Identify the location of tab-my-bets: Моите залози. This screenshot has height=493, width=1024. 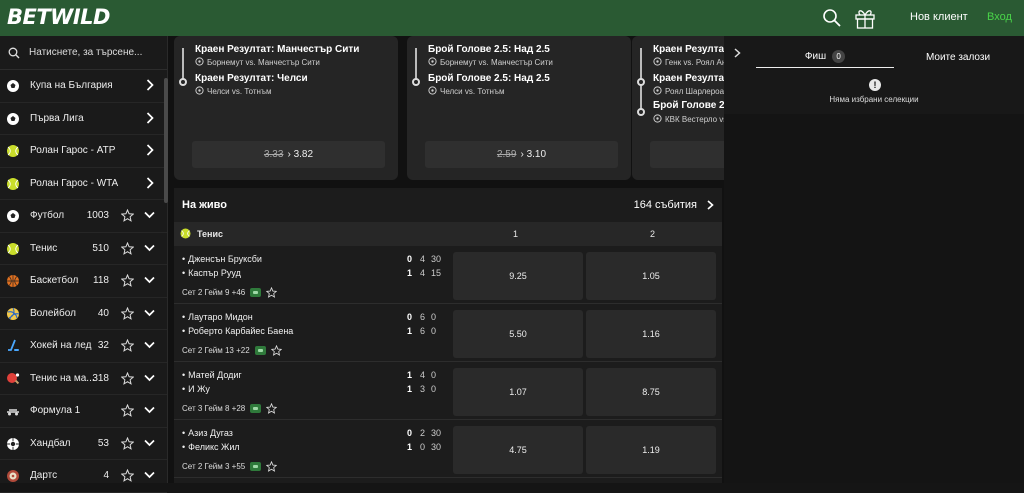
(958, 57).